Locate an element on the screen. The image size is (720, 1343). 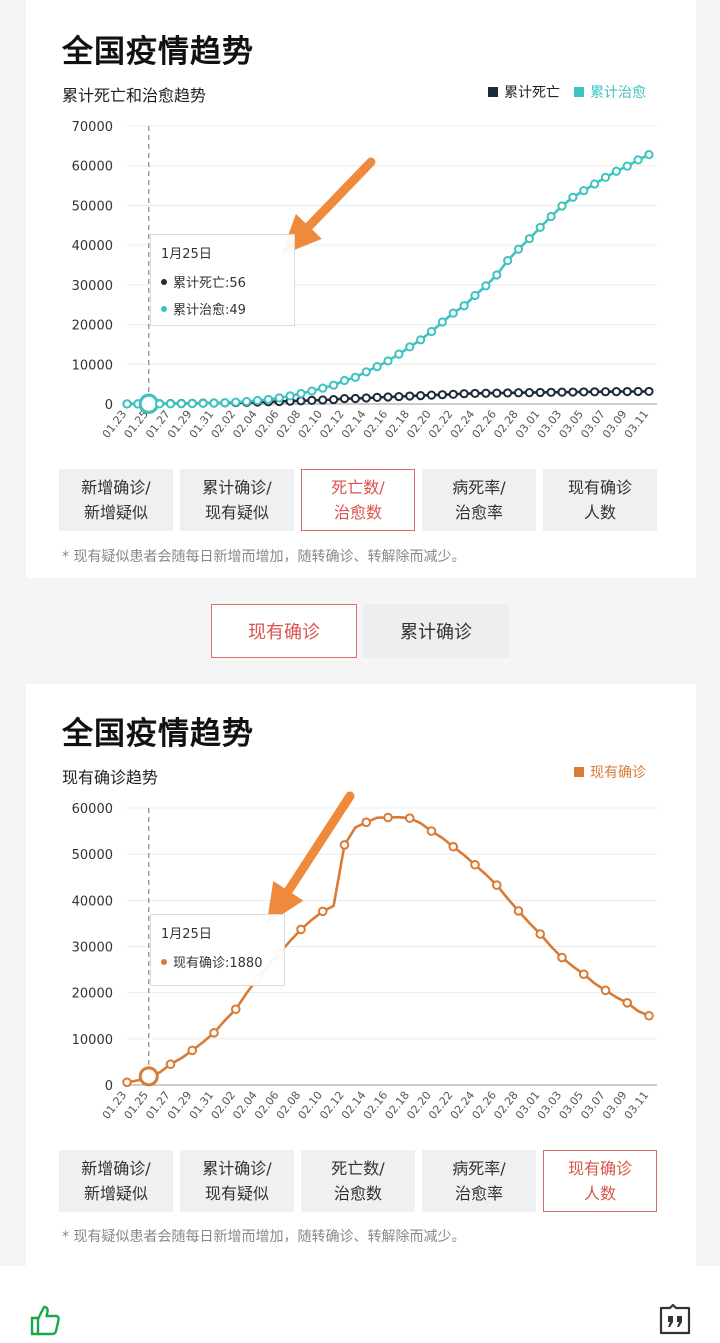
tooltip-row-cures: 累计治愈:49 is located at coordinates (222, 308).